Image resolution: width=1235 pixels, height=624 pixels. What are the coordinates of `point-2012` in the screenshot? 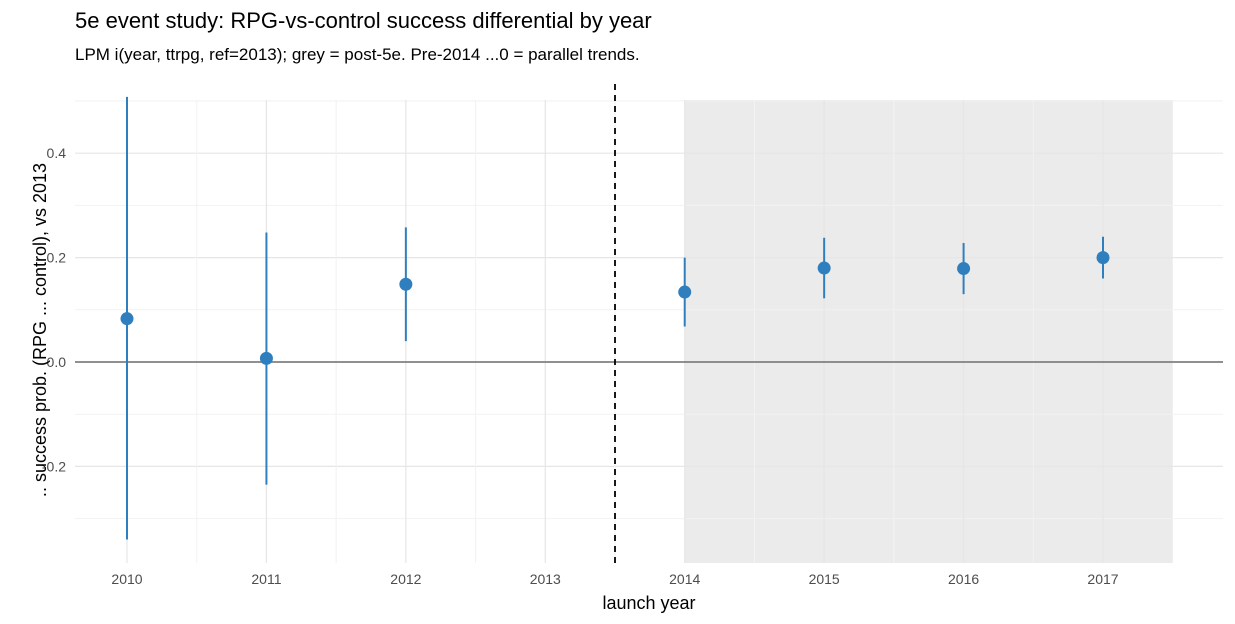 It's located at (406, 284).